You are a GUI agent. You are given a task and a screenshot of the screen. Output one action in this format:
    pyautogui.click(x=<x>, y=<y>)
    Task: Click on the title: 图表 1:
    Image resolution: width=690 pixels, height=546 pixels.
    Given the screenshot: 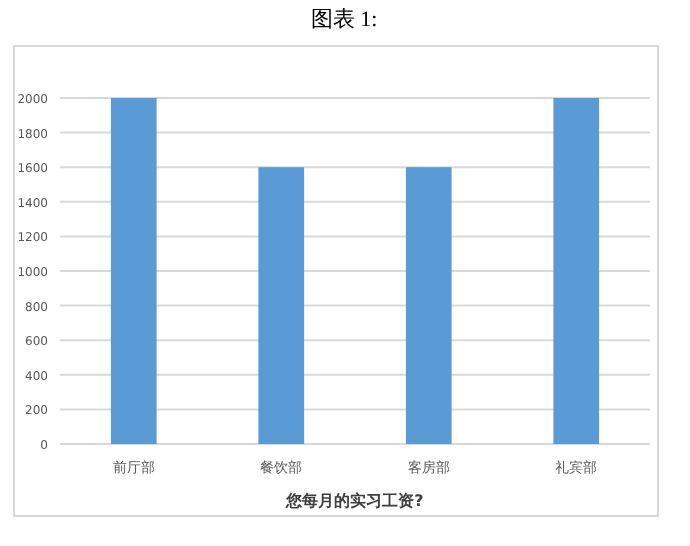 What is the action you would take?
    pyautogui.click(x=344, y=20)
    